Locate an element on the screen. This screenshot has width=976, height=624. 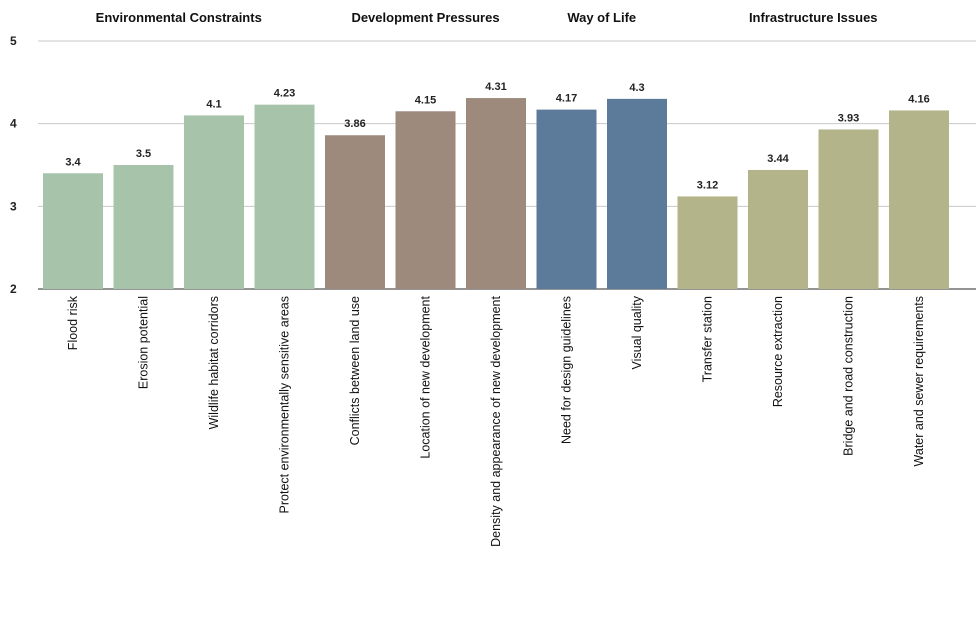
category-label: Water and sewer requirements is located at coordinates (919, 381).